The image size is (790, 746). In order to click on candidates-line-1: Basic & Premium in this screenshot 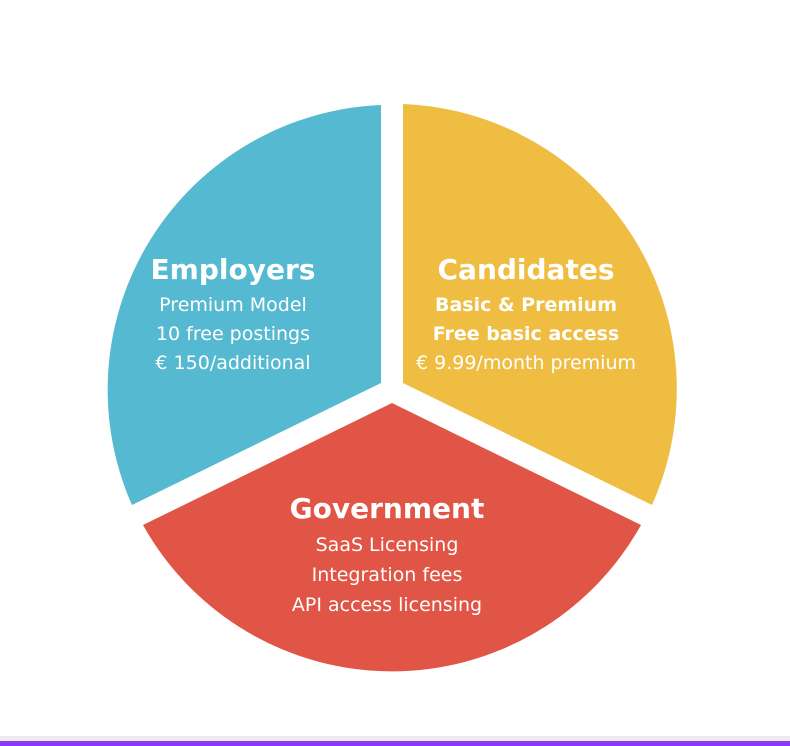, I will do `click(526, 305)`.